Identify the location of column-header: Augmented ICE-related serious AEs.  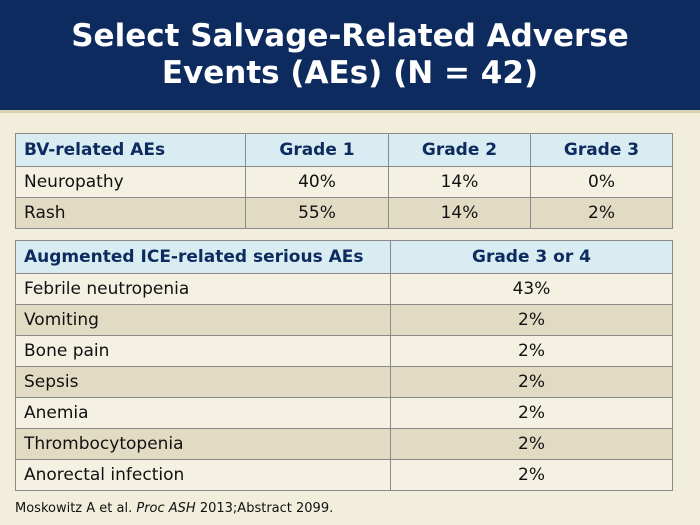
(203, 257).